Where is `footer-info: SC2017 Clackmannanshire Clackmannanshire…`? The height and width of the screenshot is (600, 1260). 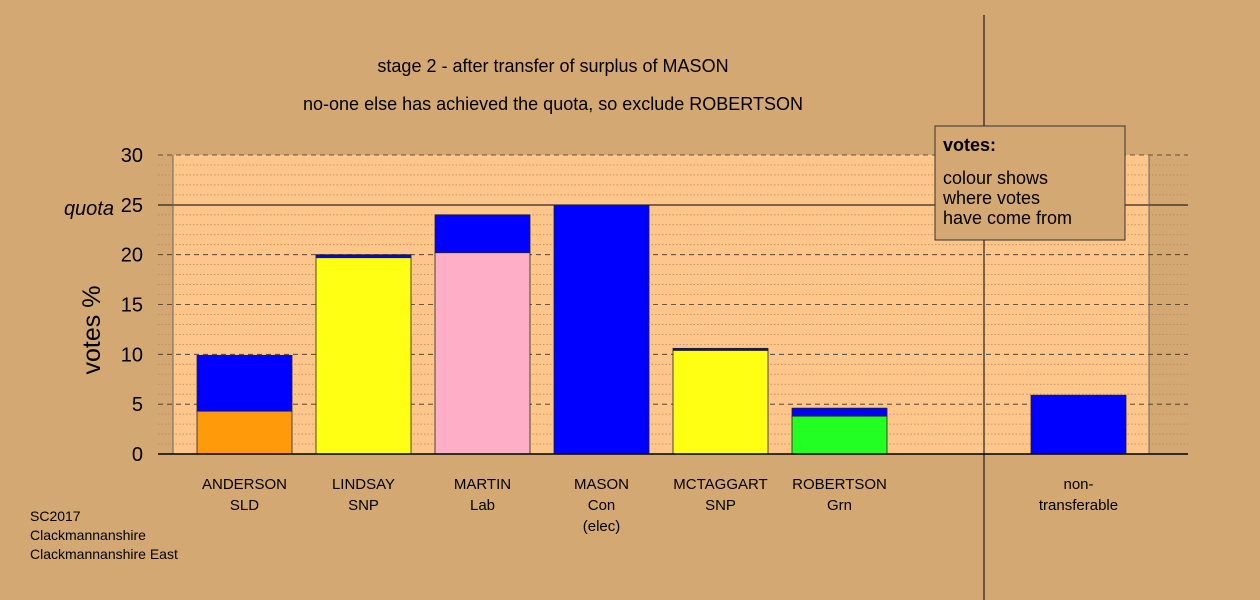 footer-info: SC2017 Clackmannanshire Clackmannanshire… is located at coordinates (104, 535).